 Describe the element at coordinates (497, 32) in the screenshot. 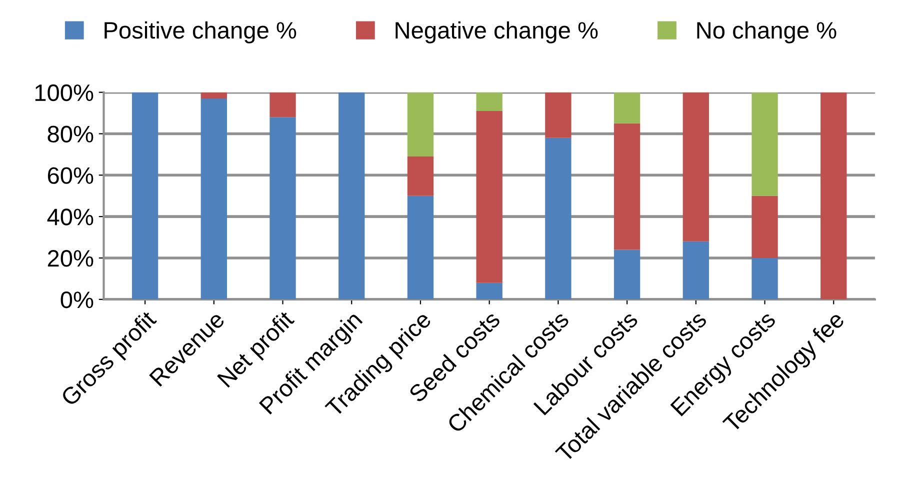

I see `legend-label: Negative change %` at that location.